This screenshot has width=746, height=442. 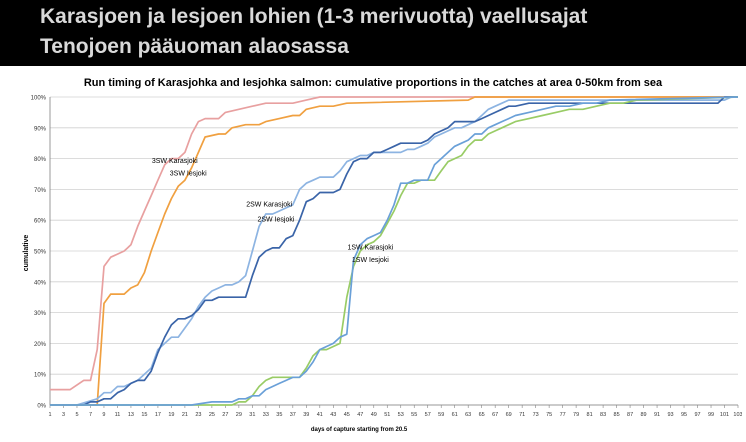 What do you see at coordinates (171, 415) in the screenshot?
I see `x-tick-label: 19` at bounding box center [171, 415].